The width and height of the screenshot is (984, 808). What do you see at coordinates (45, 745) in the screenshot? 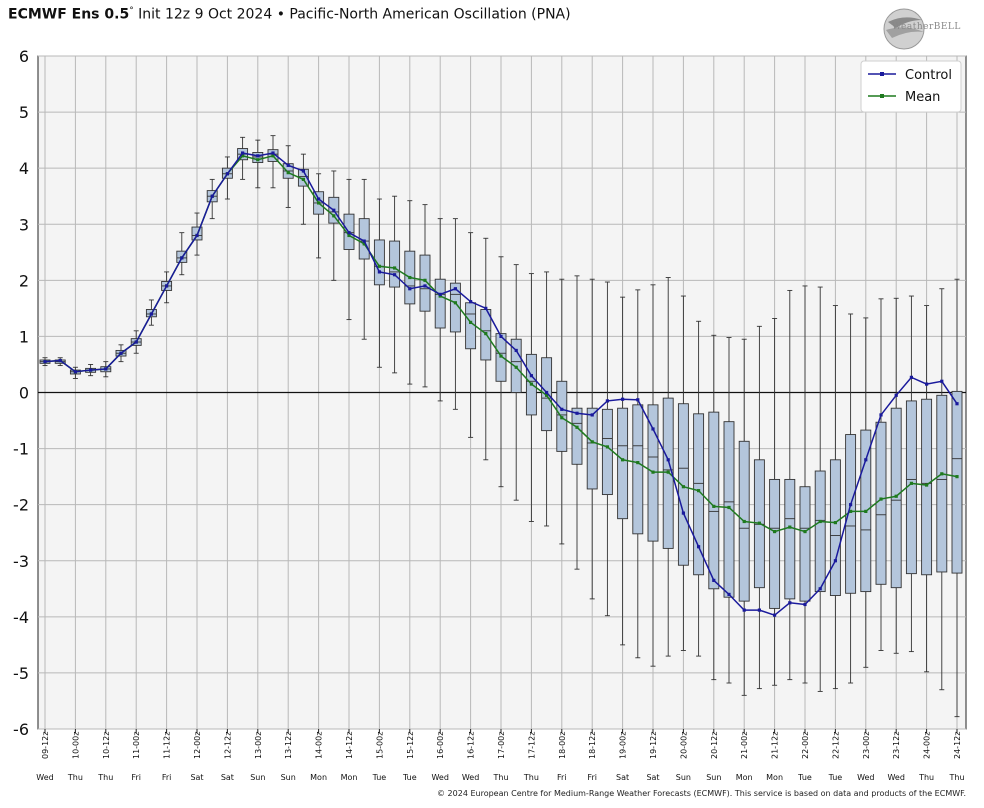
I see `x-tick-label: 09-12z` at bounding box center [45, 745].